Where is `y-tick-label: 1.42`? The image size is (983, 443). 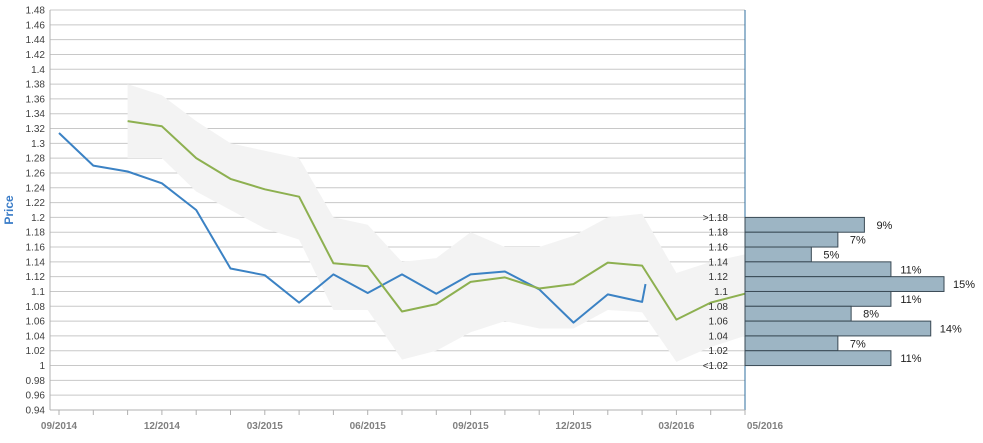
y-tick-label: 1.42 is located at coordinates (36, 55).